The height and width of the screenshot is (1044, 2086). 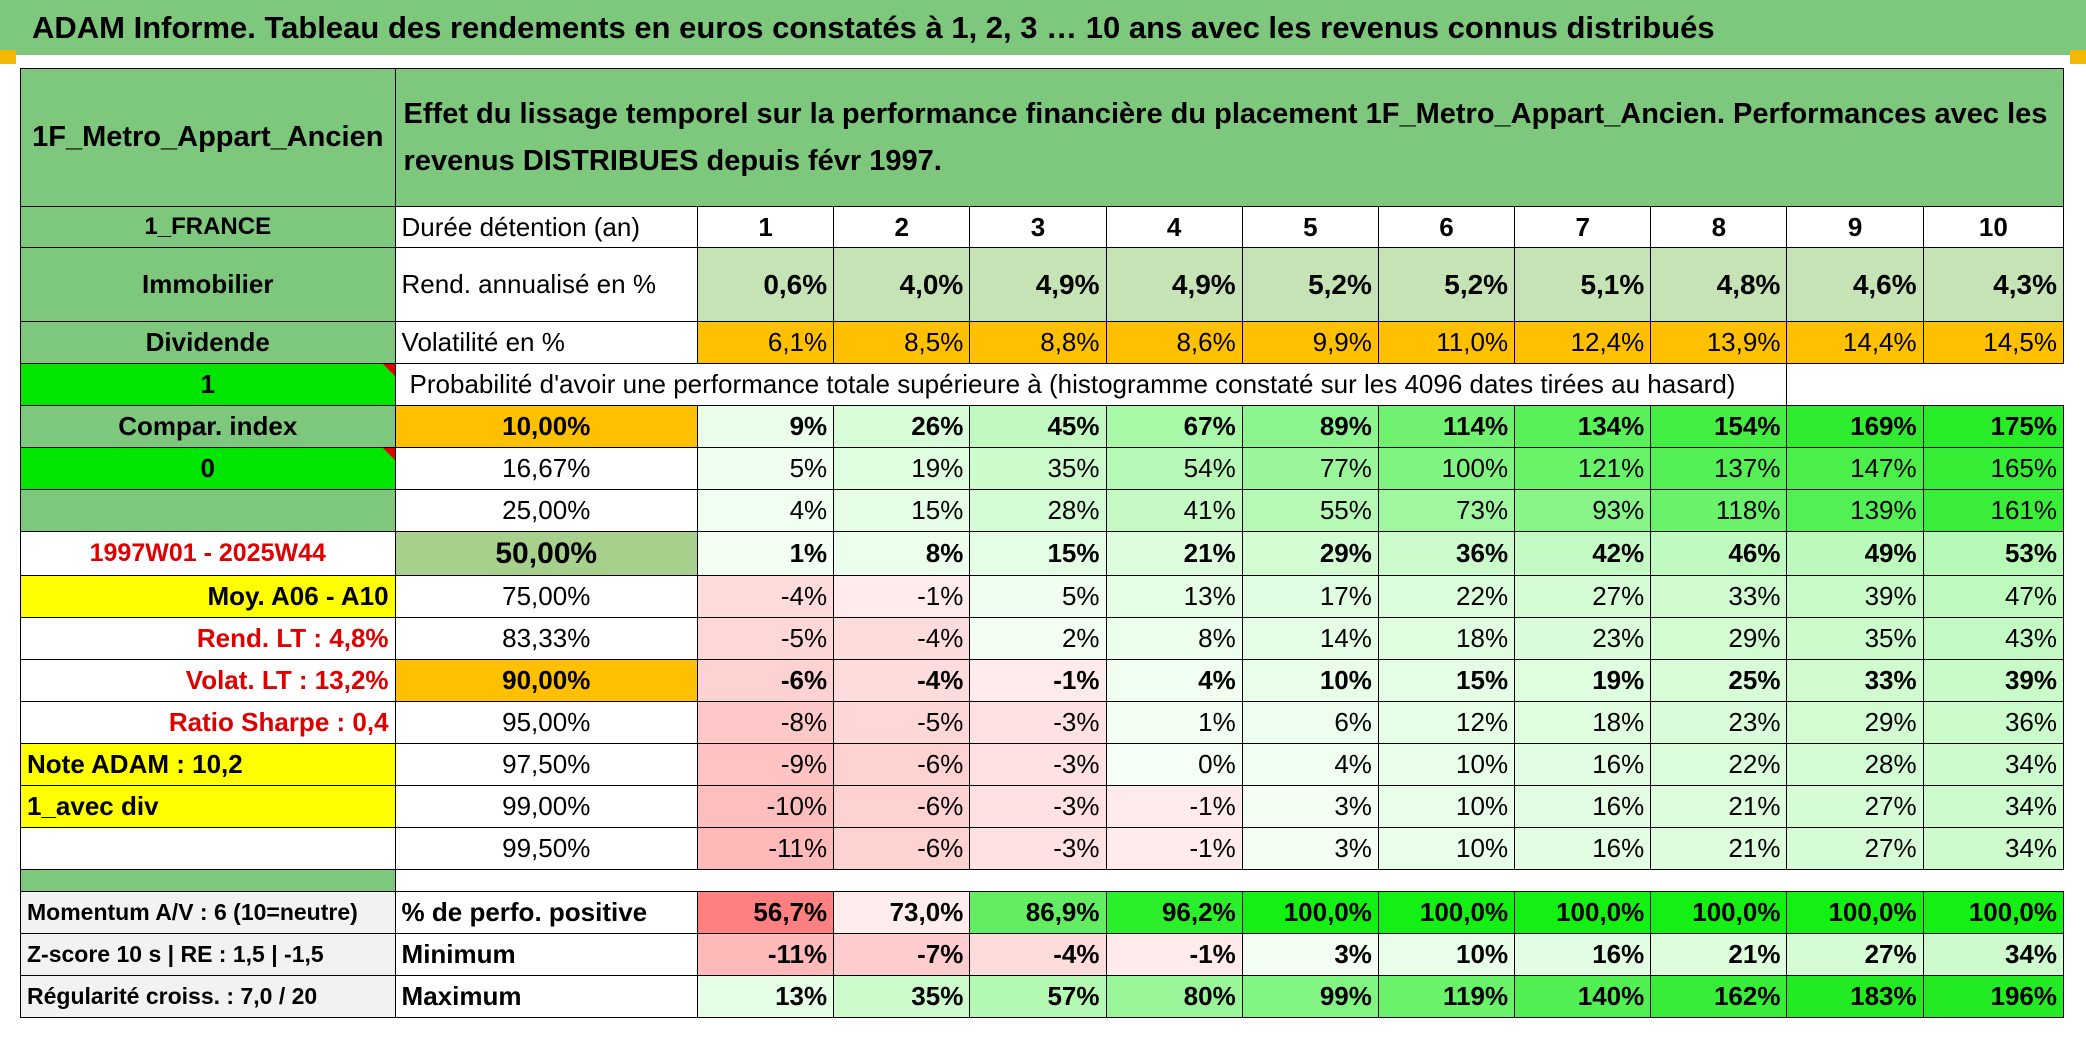 What do you see at coordinates (546, 638) in the screenshot?
I see `percentile-label: 83,33%` at bounding box center [546, 638].